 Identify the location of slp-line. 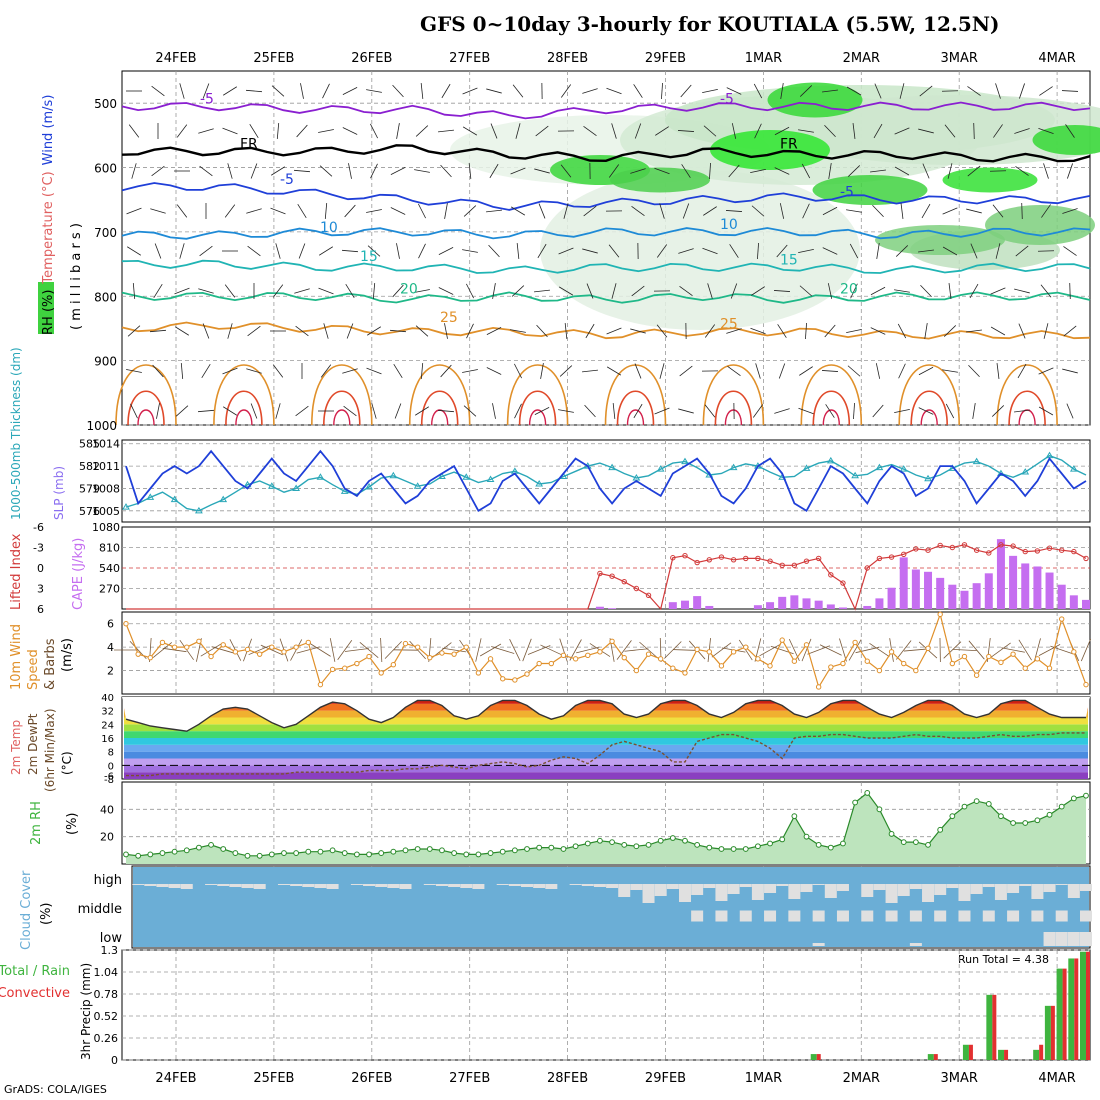
(606, 481).